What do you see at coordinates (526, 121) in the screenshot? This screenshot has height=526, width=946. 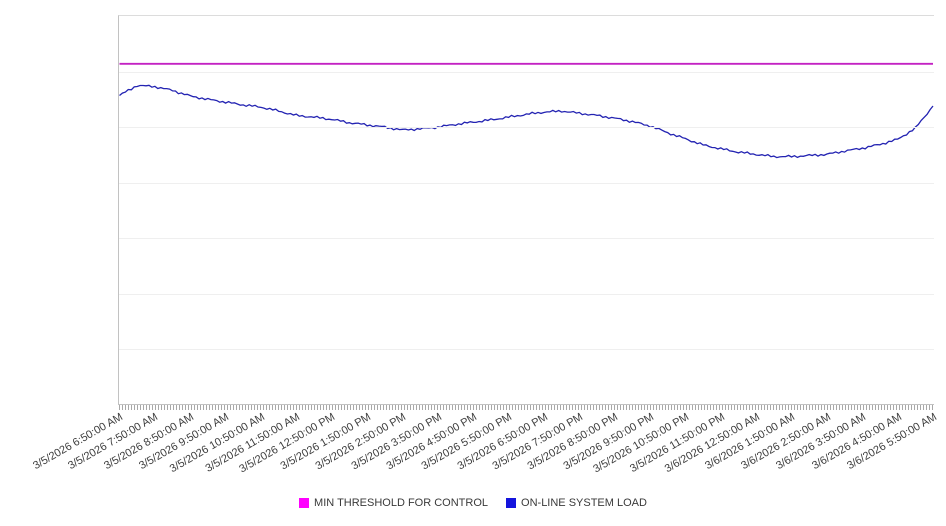 I see `online-system-load-line` at bounding box center [526, 121].